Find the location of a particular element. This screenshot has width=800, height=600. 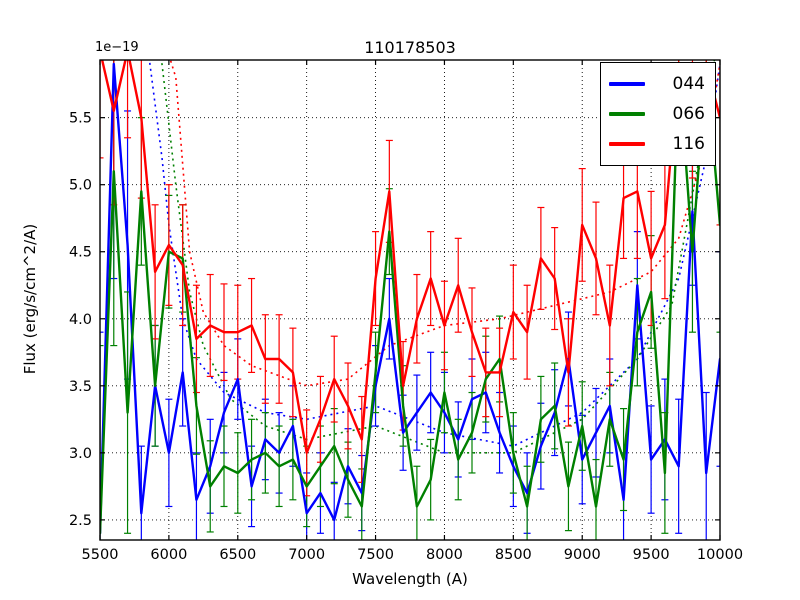

legend-box: 044 066 116 is located at coordinates (658, 114).